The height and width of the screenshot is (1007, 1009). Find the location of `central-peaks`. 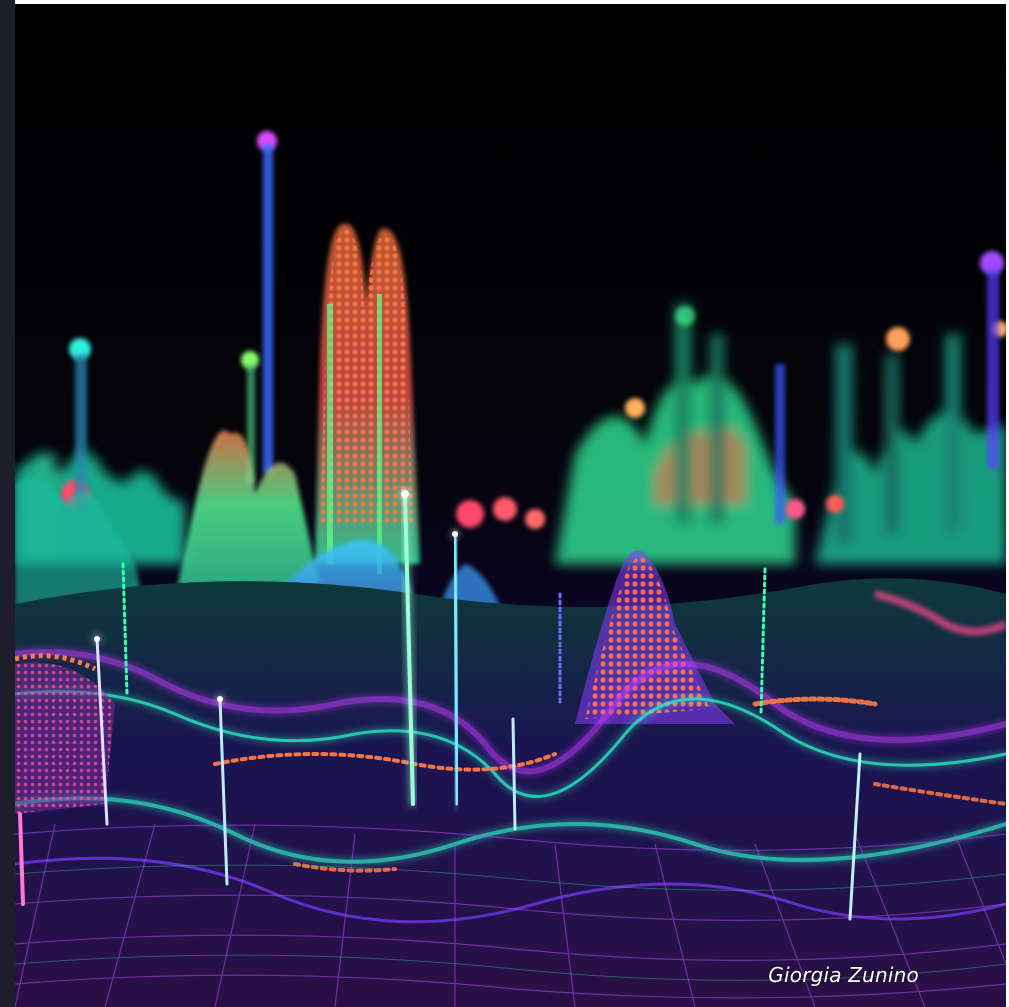

central-peaks is located at coordinates (367, 398).